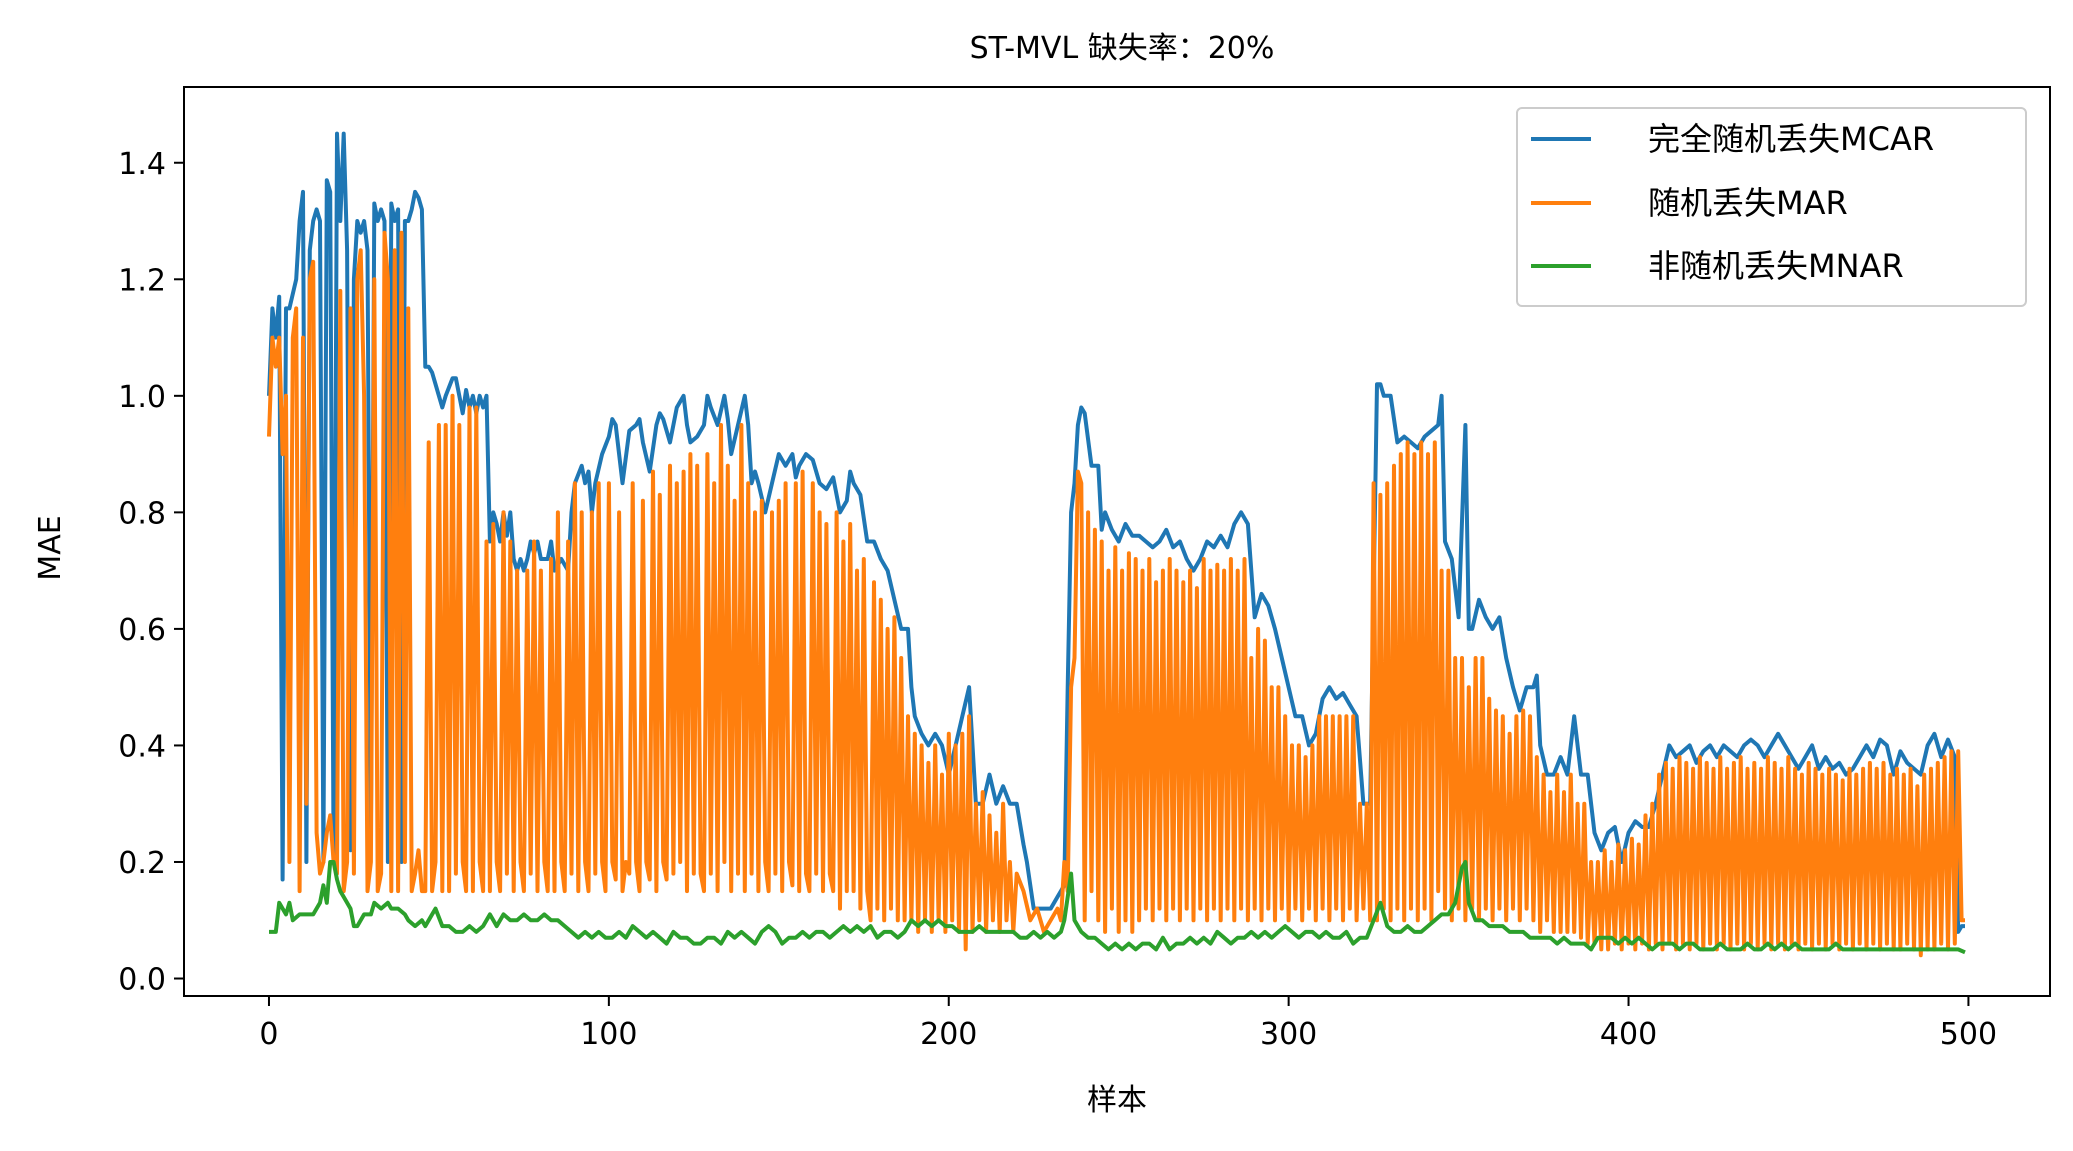 Image resolution: width=2073 pixels, height=1151 pixels. I want to click on y-tick-label: 1.4, so click(142, 164).